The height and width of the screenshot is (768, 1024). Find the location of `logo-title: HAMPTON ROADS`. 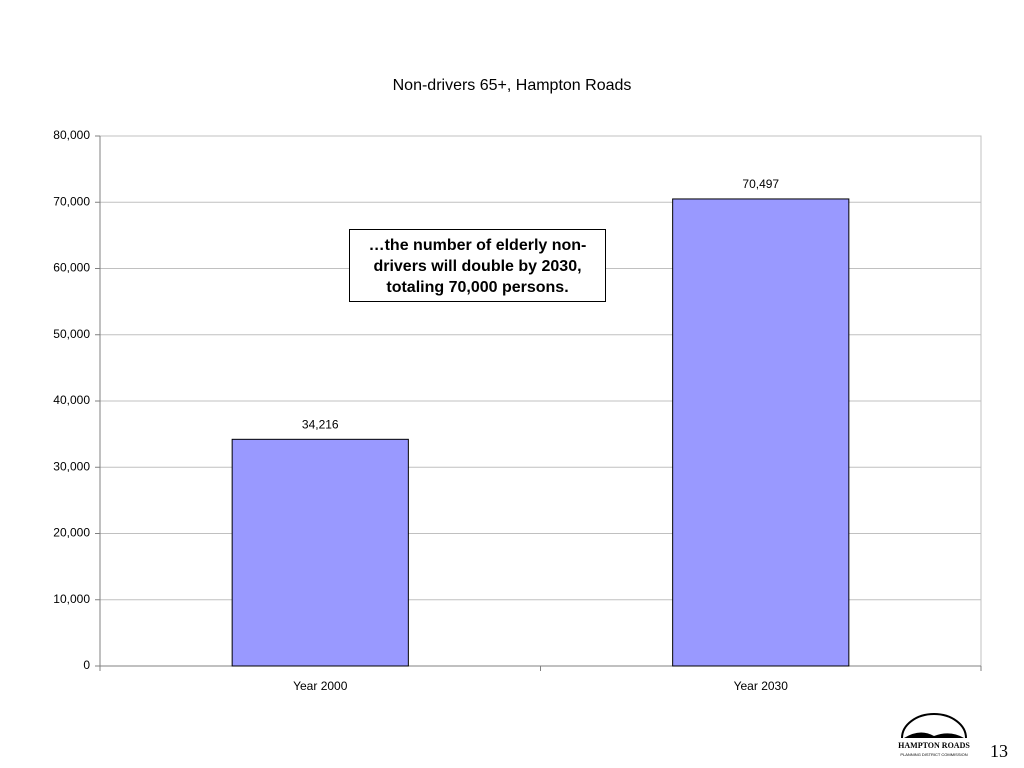

logo-title: HAMPTON ROADS is located at coordinates (934, 745).